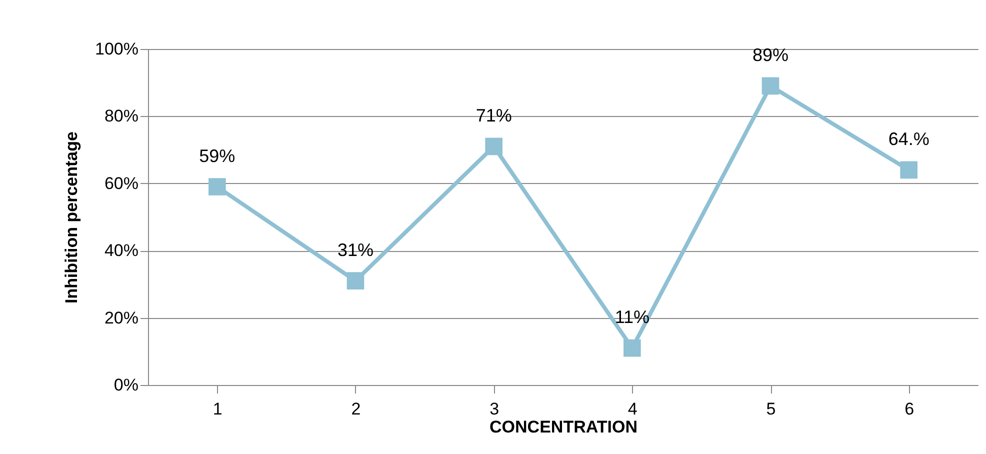 The image size is (986, 454). What do you see at coordinates (121, 250) in the screenshot?
I see `y-tick-label: 40%` at bounding box center [121, 250].